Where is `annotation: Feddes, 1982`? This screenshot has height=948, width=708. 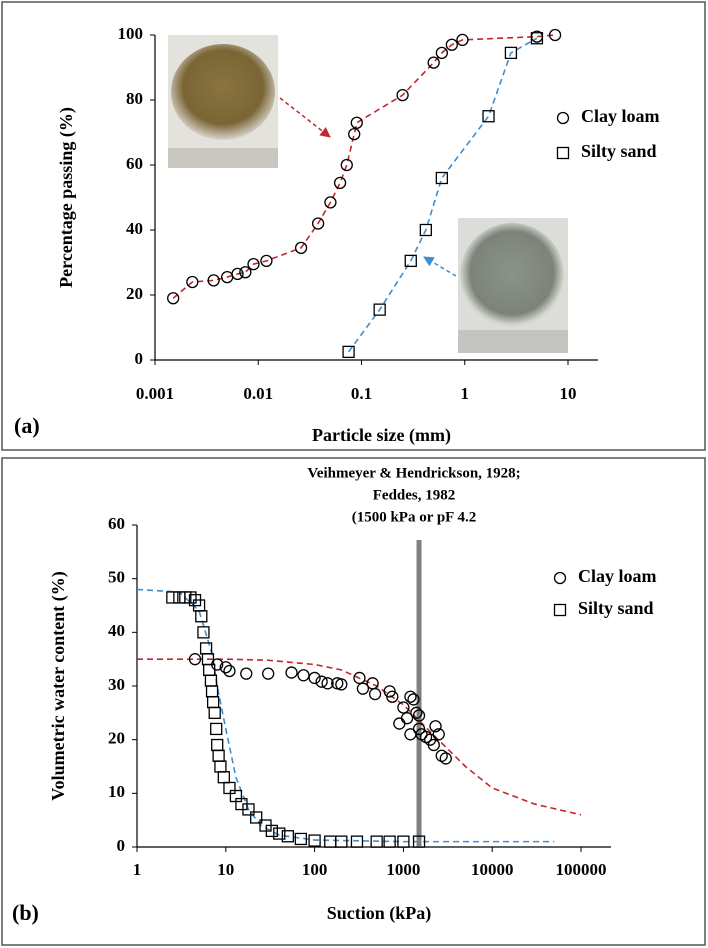
annotation: Feddes, 1982 is located at coordinates (414, 495).